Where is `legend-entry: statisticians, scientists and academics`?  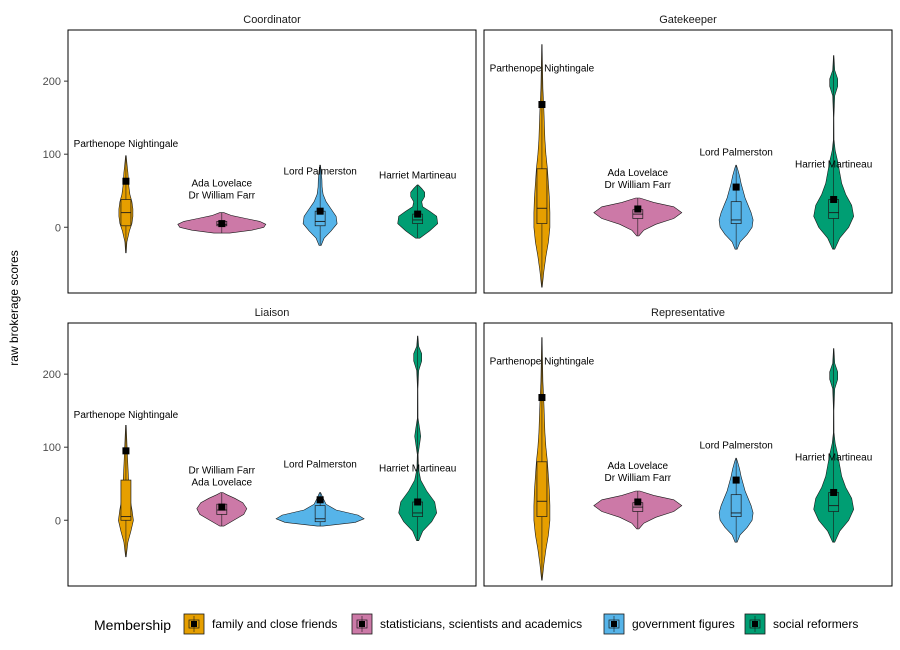 legend-entry: statisticians, scientists and academics is located at coordinates (466, 624).